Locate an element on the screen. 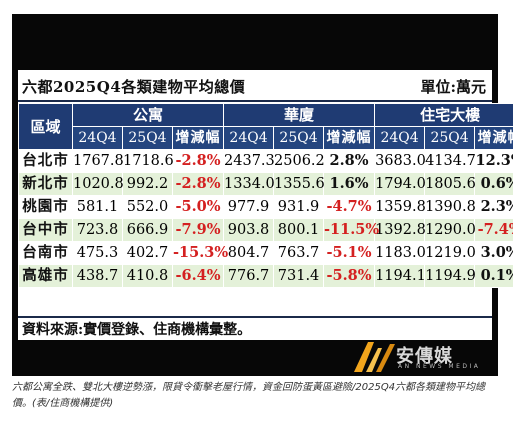  change-cell: -5.8% is located at coordinates (349, 276).